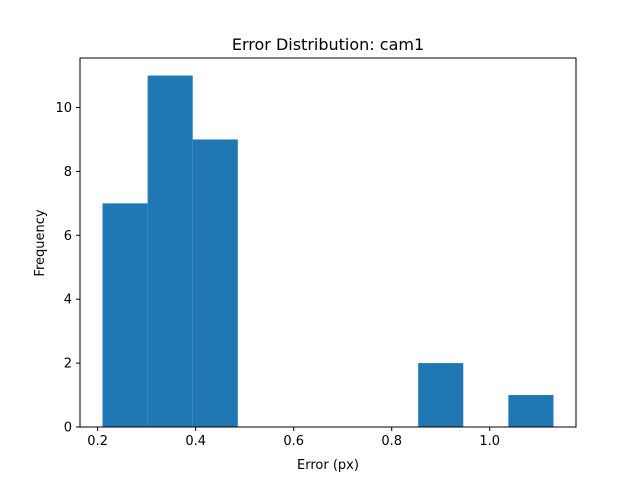  What do you see at coordinates (67, 268) in the screenshot?
I see `y-axis-ticks: 0 2 4 6 8 10` at bounding box center [67, 268].